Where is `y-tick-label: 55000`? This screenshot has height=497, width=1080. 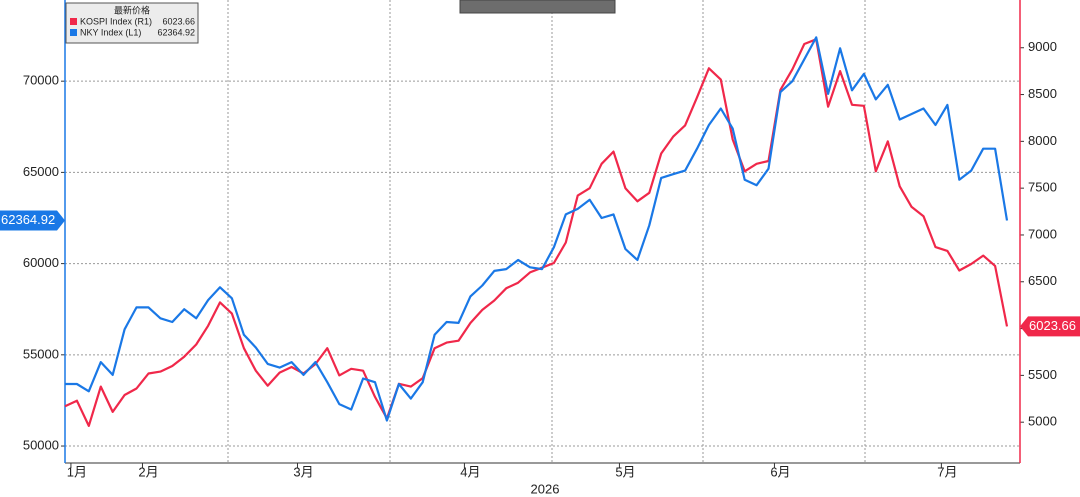
y-tick-label: 55000 is located at coordinates (41, 353).